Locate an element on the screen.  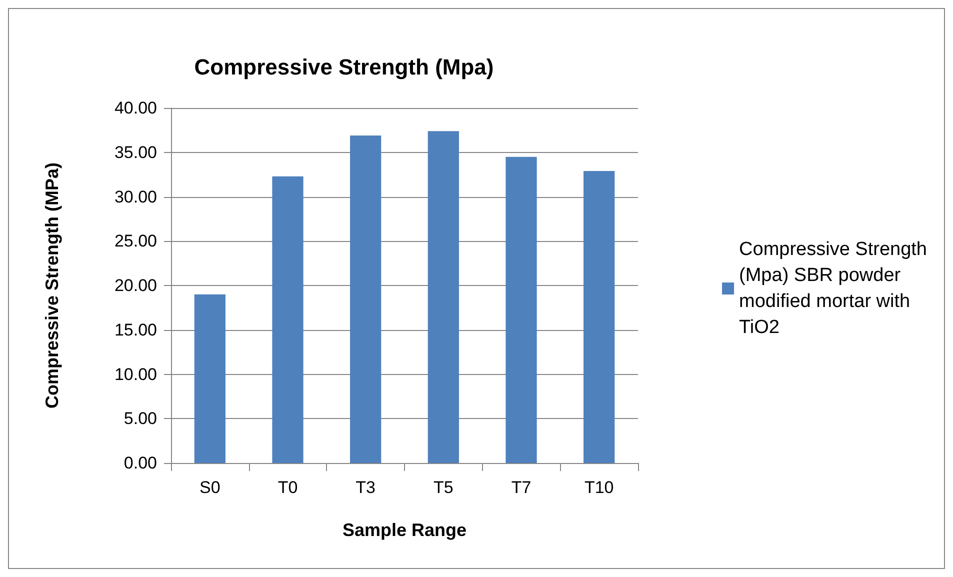
x-tick-label: T0 is located at coordinates (288, 487).